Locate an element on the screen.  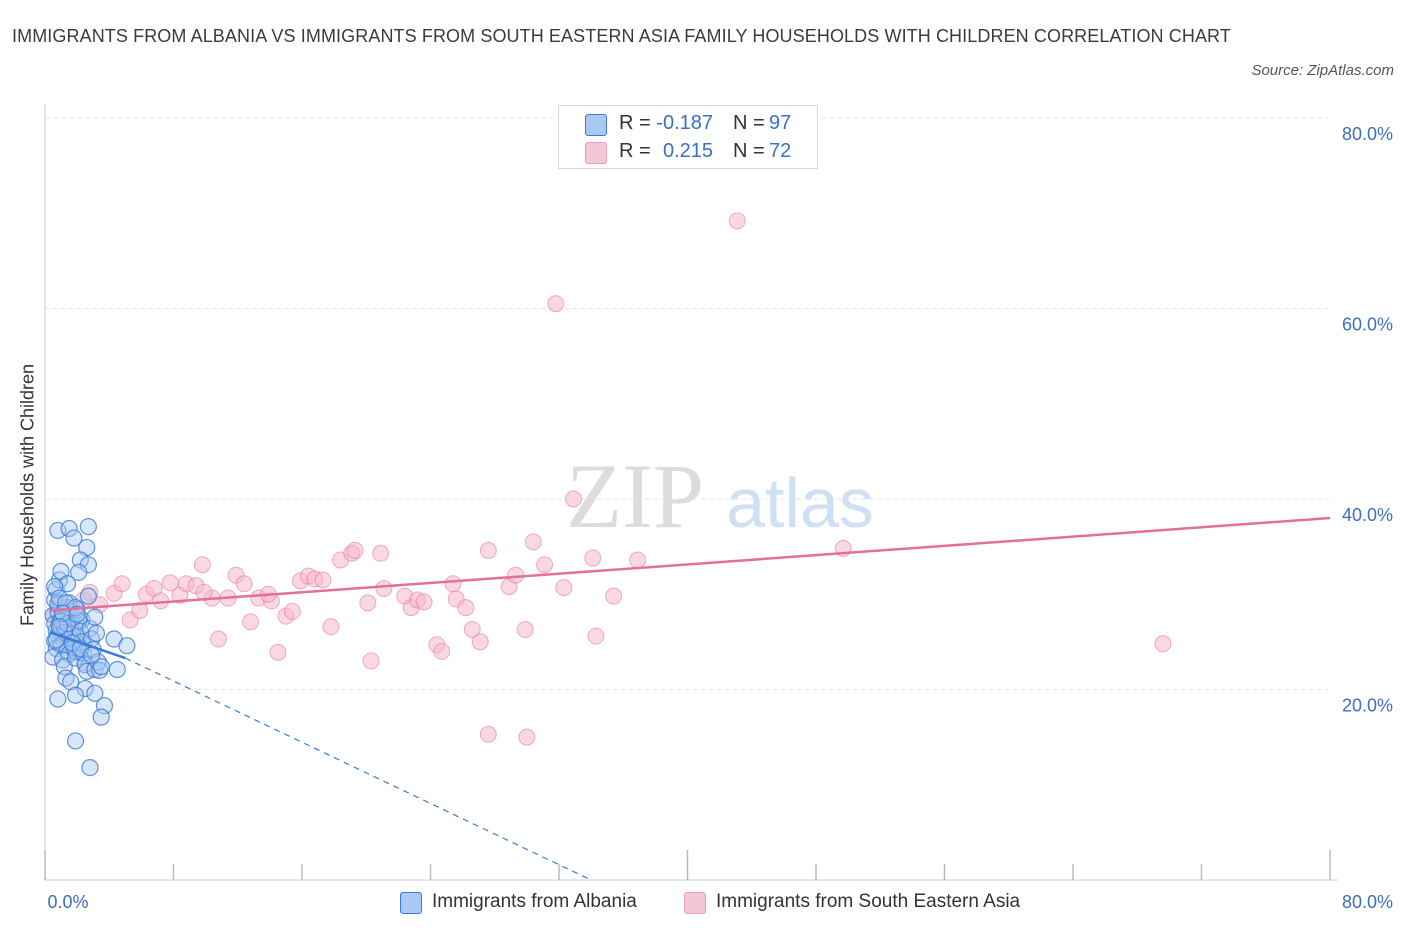
legend-label-sea: Immigrants from South Eastern Asia is located at coordinates (868, 901).